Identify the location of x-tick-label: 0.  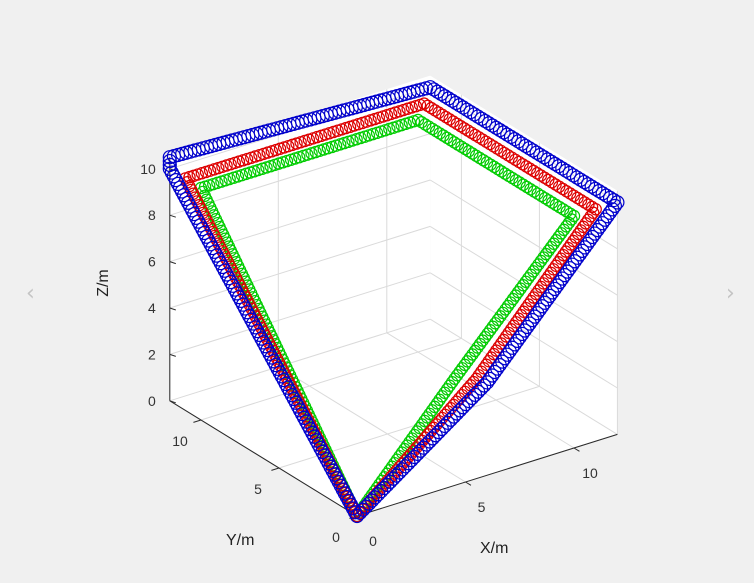
(373, 541).